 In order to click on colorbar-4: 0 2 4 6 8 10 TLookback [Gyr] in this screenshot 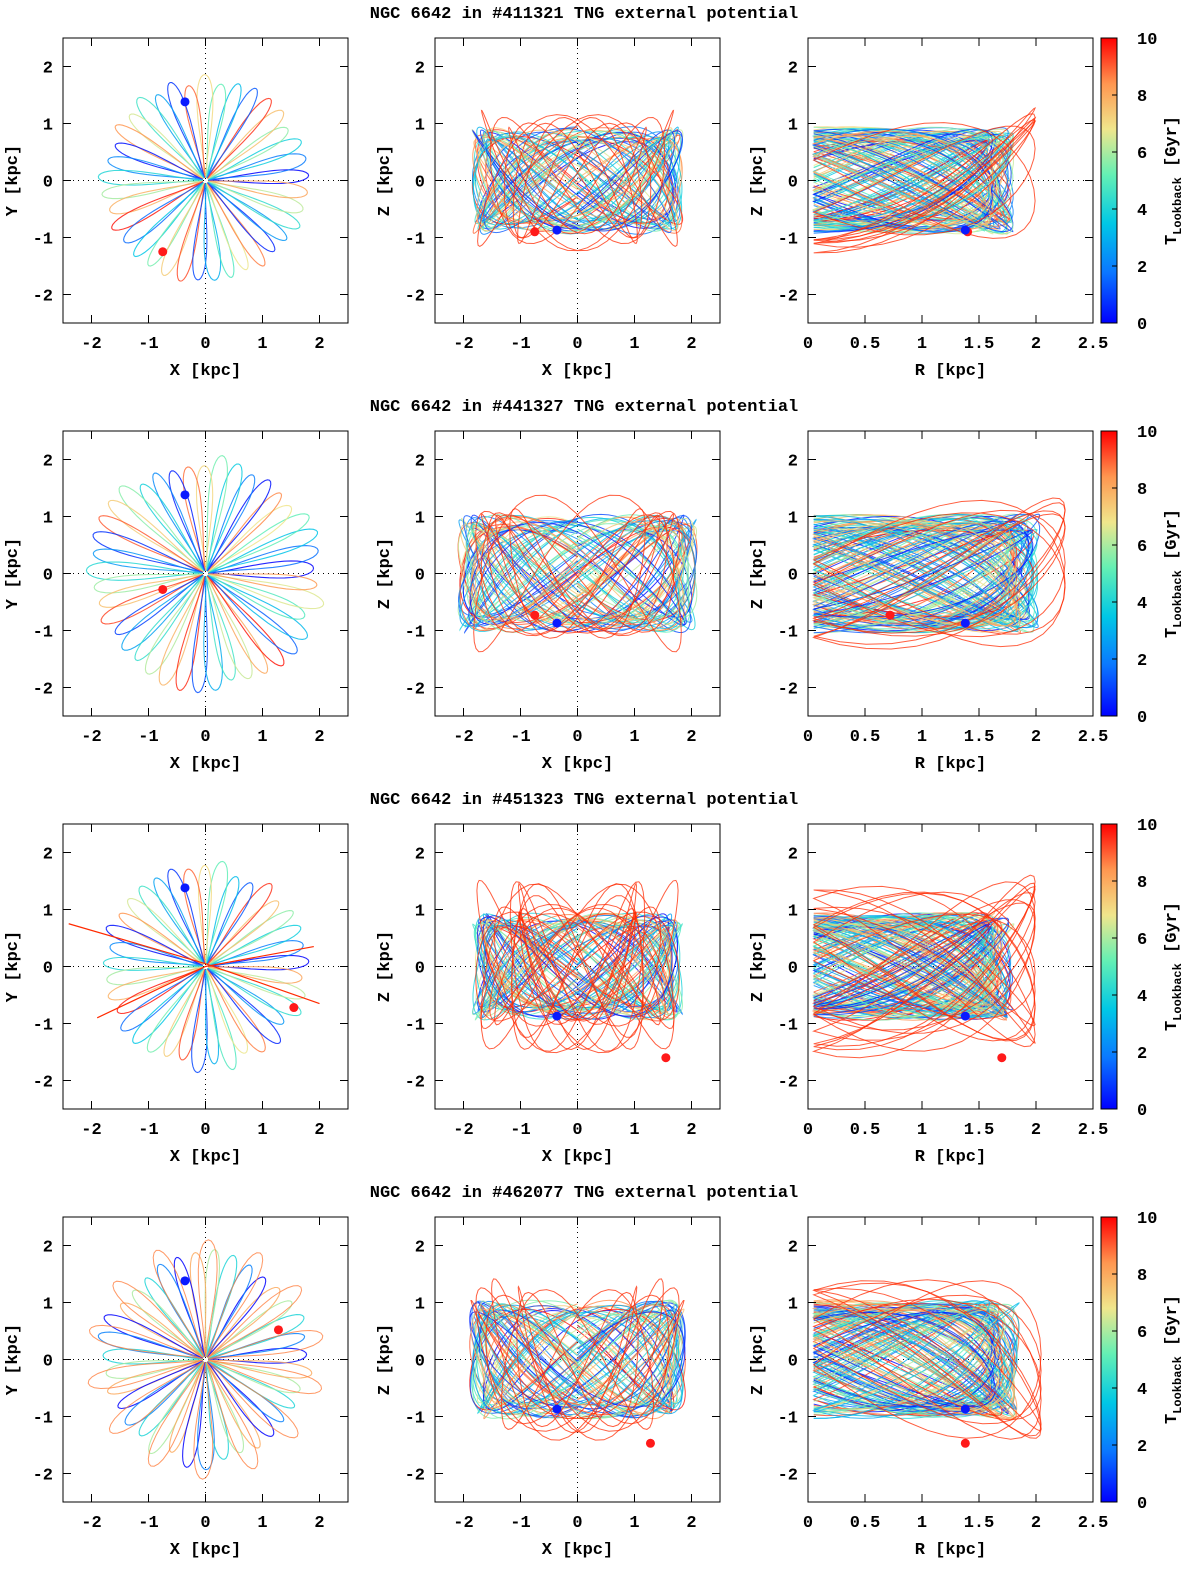, I will do `click(1142, 1362)`.